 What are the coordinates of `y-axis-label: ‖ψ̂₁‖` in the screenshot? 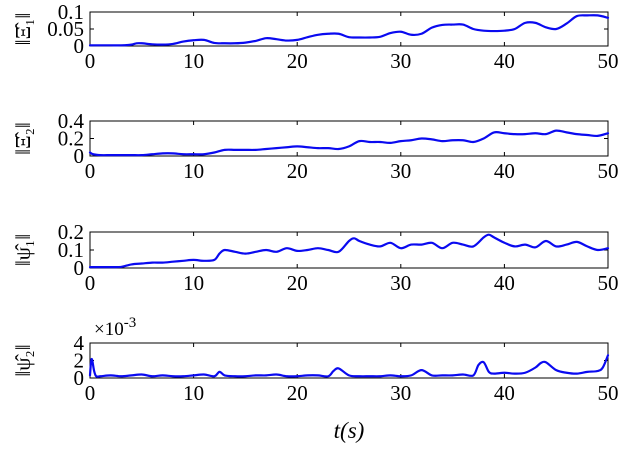 It's located at (23, 250).